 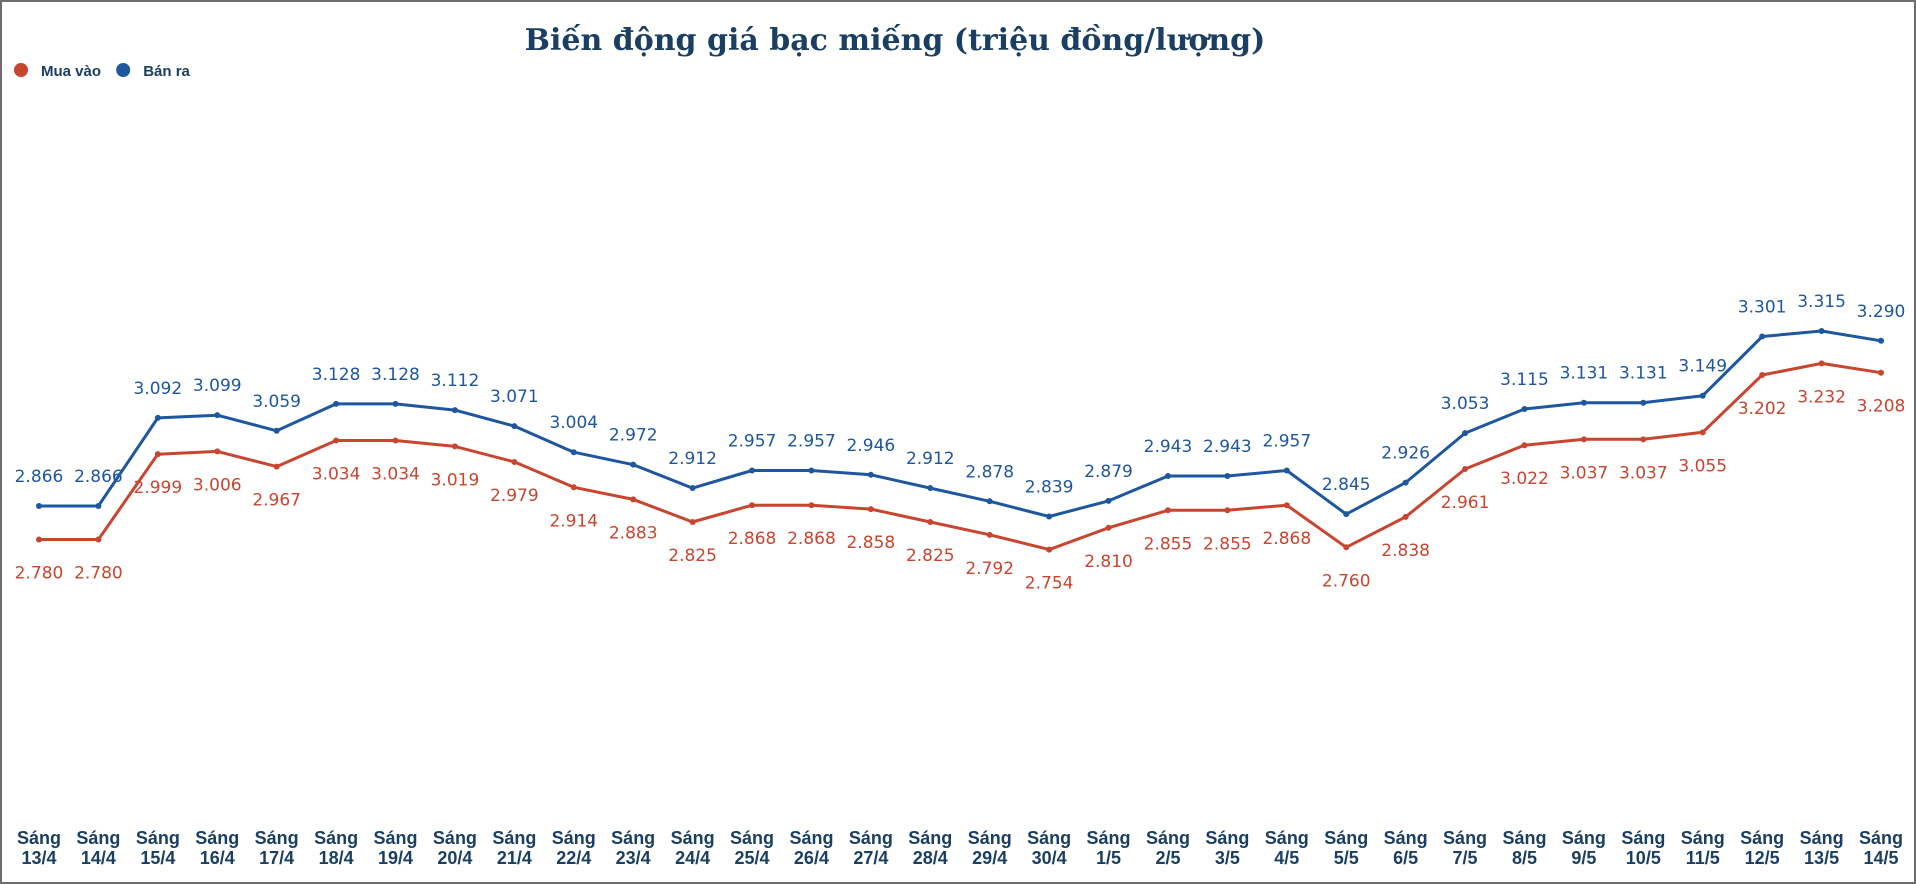 I want to click on x-tick-label: 22/4, so click(x=573, y=858).